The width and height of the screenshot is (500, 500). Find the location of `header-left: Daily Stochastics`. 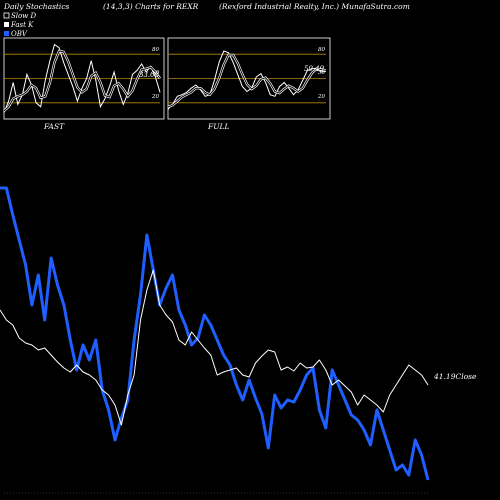

header-left: Daily Stochastics is located at coordinates (36, 6).